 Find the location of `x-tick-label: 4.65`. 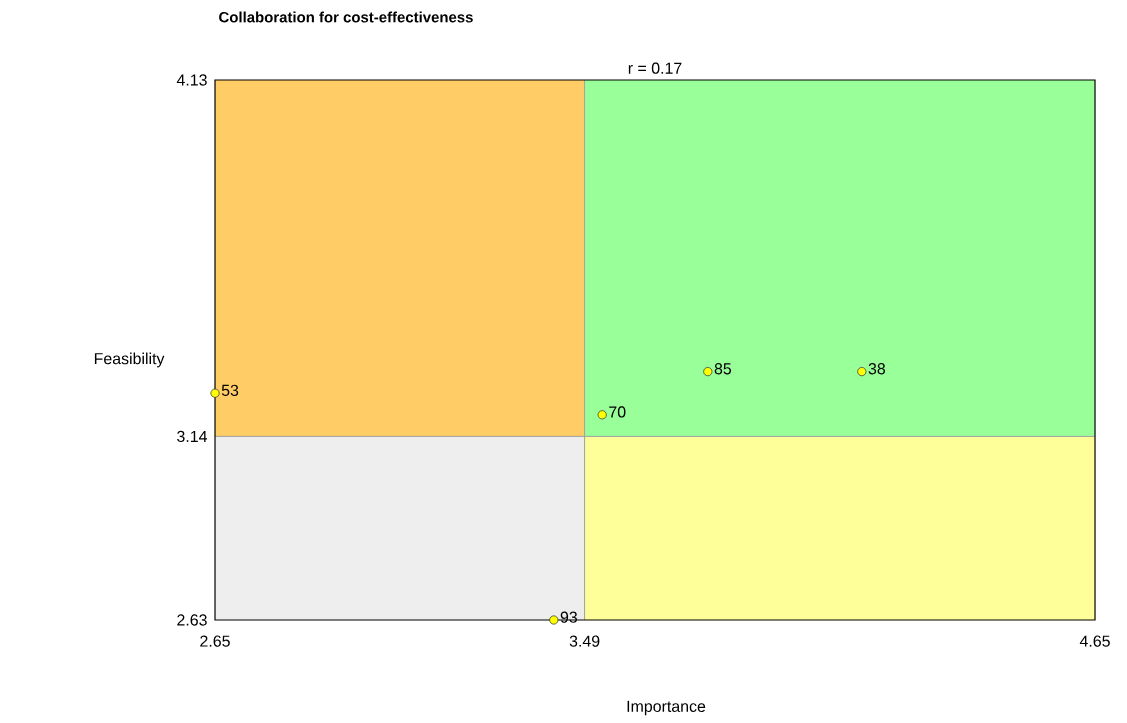

x-tick-label: 4.65 is located at coordinates (1094, 641).